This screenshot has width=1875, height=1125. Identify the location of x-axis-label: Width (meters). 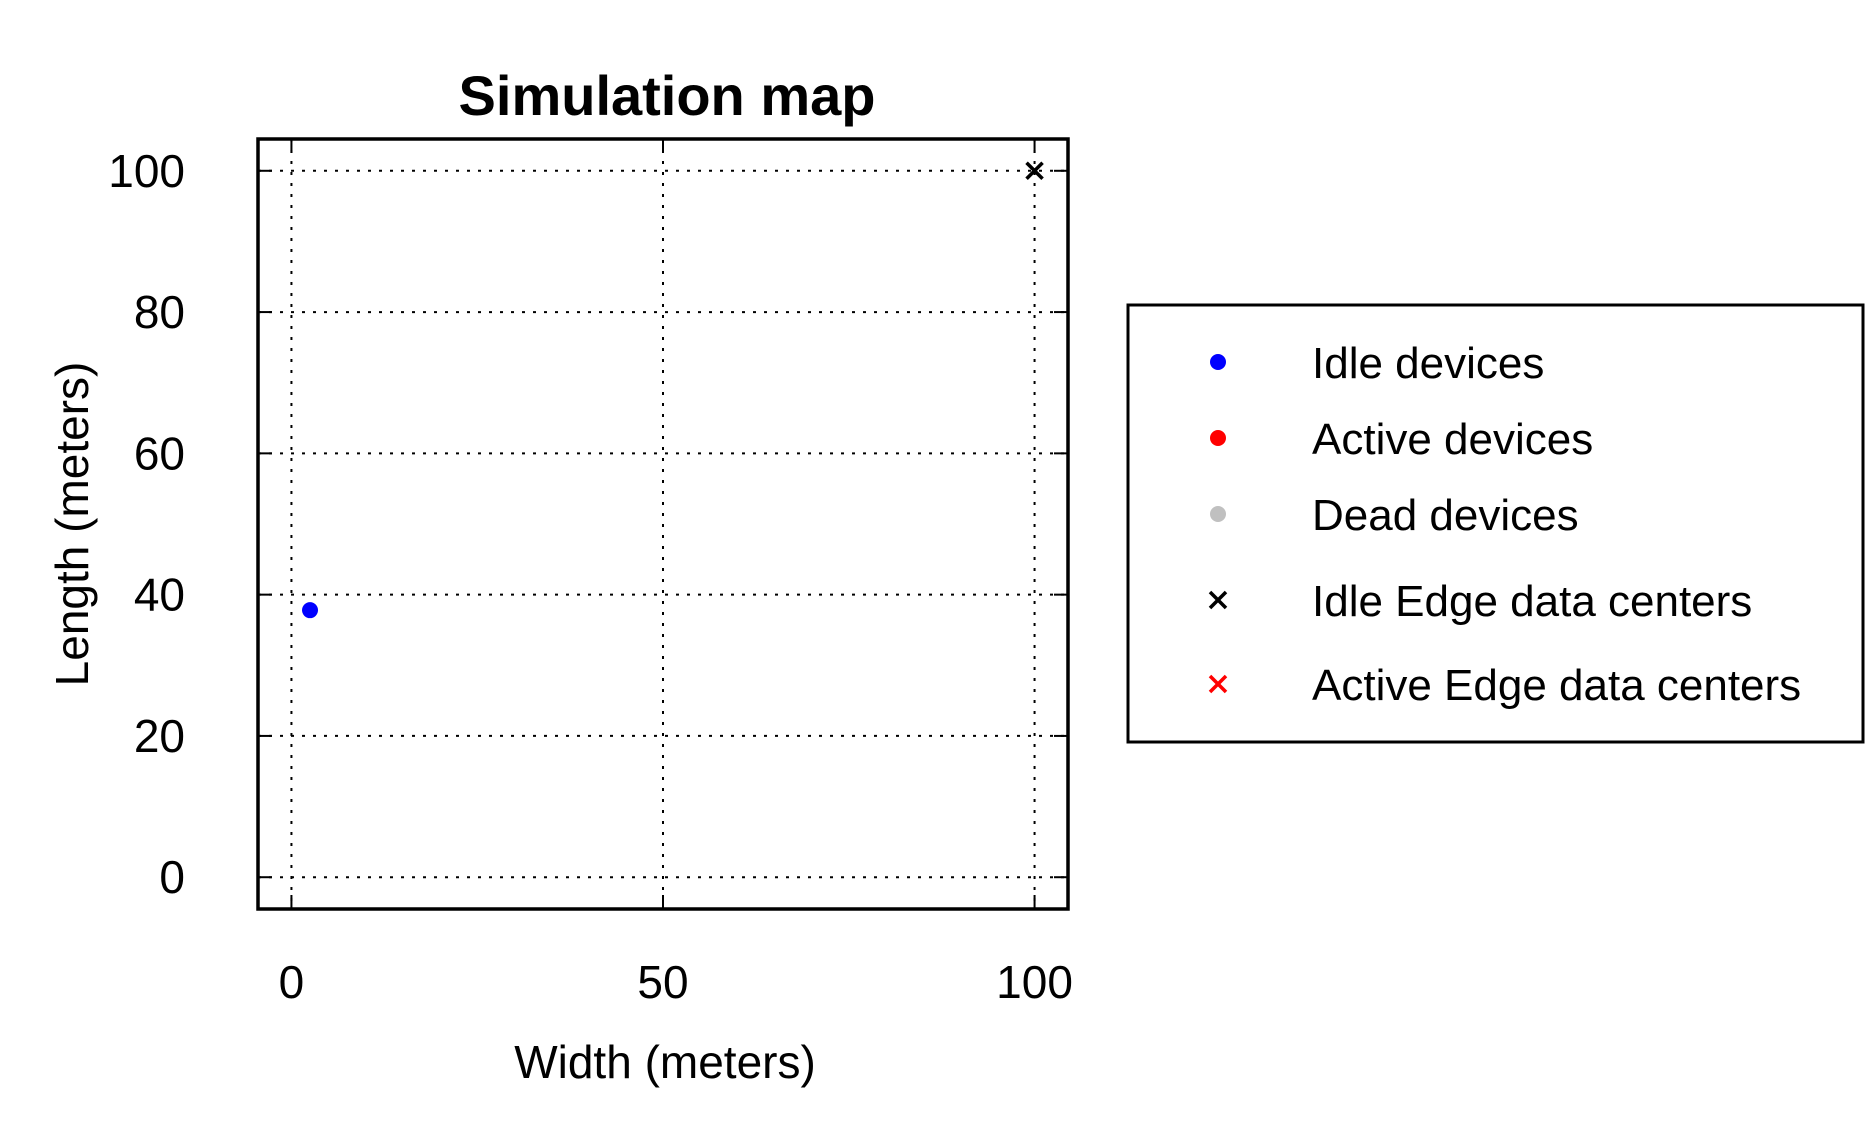
(665, 1062).